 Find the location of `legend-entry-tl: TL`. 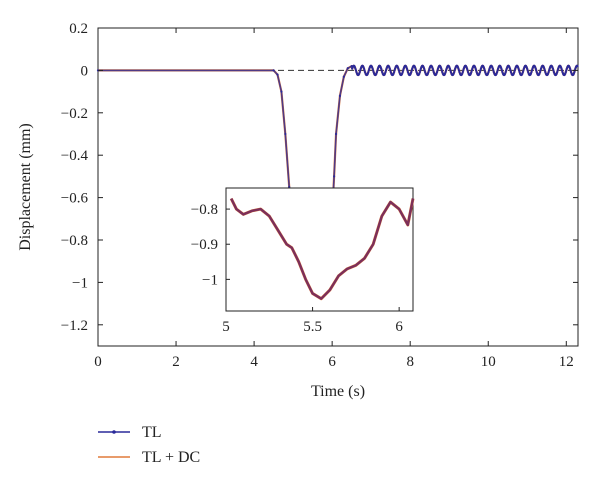

legend-entry-tl: TL is located at coordinates (130, 432).